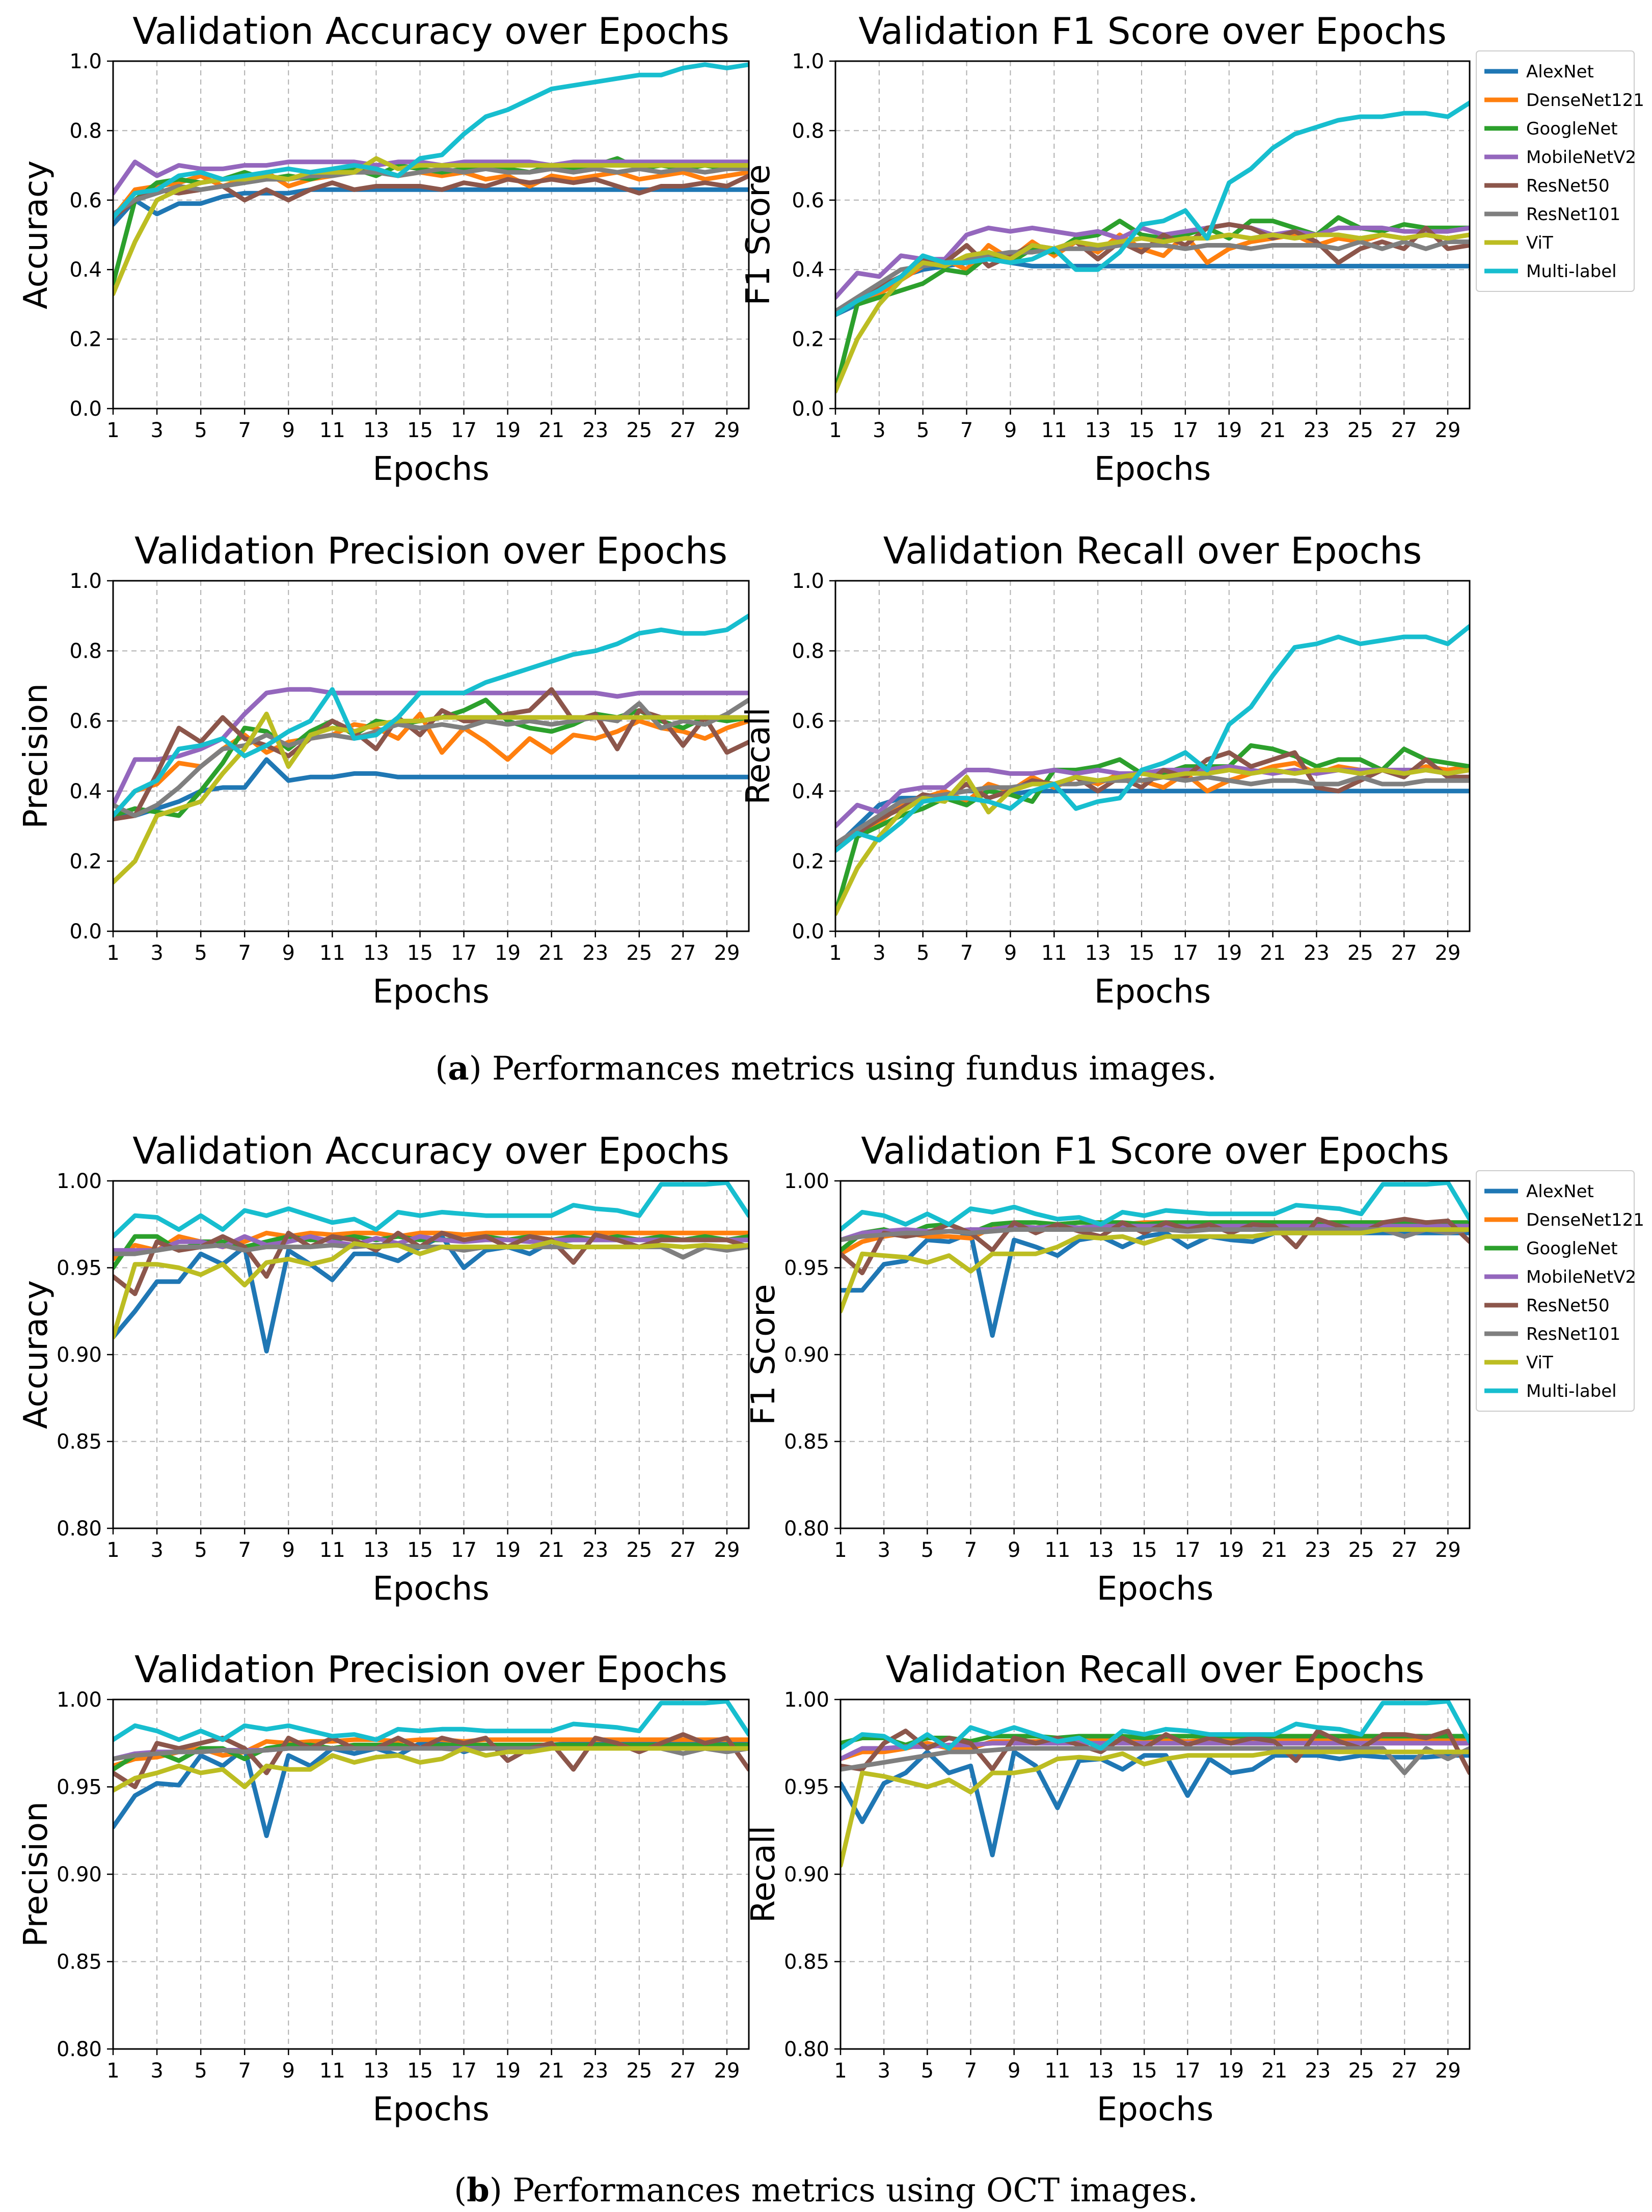  Describe the element at coordinates (1448, 430) in the screenshot. I see `x-tick-label: 29` at that location.